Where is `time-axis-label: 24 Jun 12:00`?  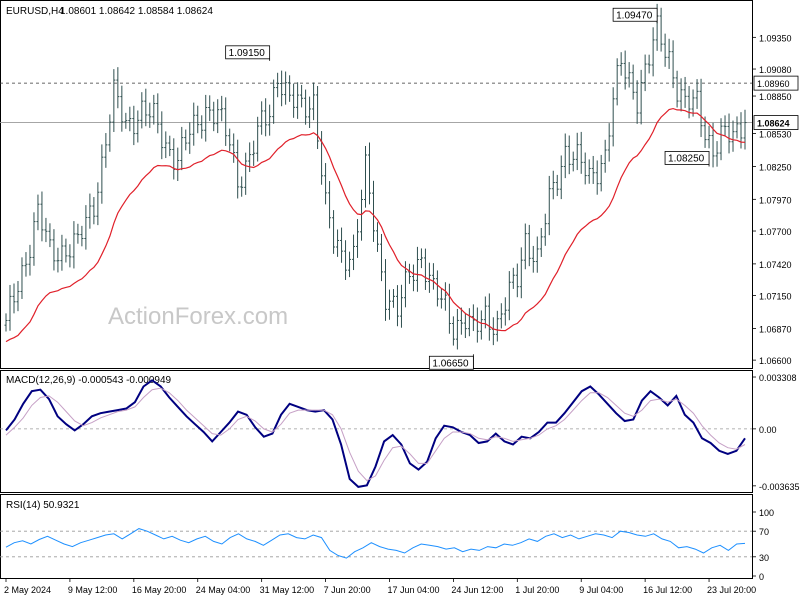
time-axis-label: 24 Jun 12:00 is located at coordinates (477, 590).